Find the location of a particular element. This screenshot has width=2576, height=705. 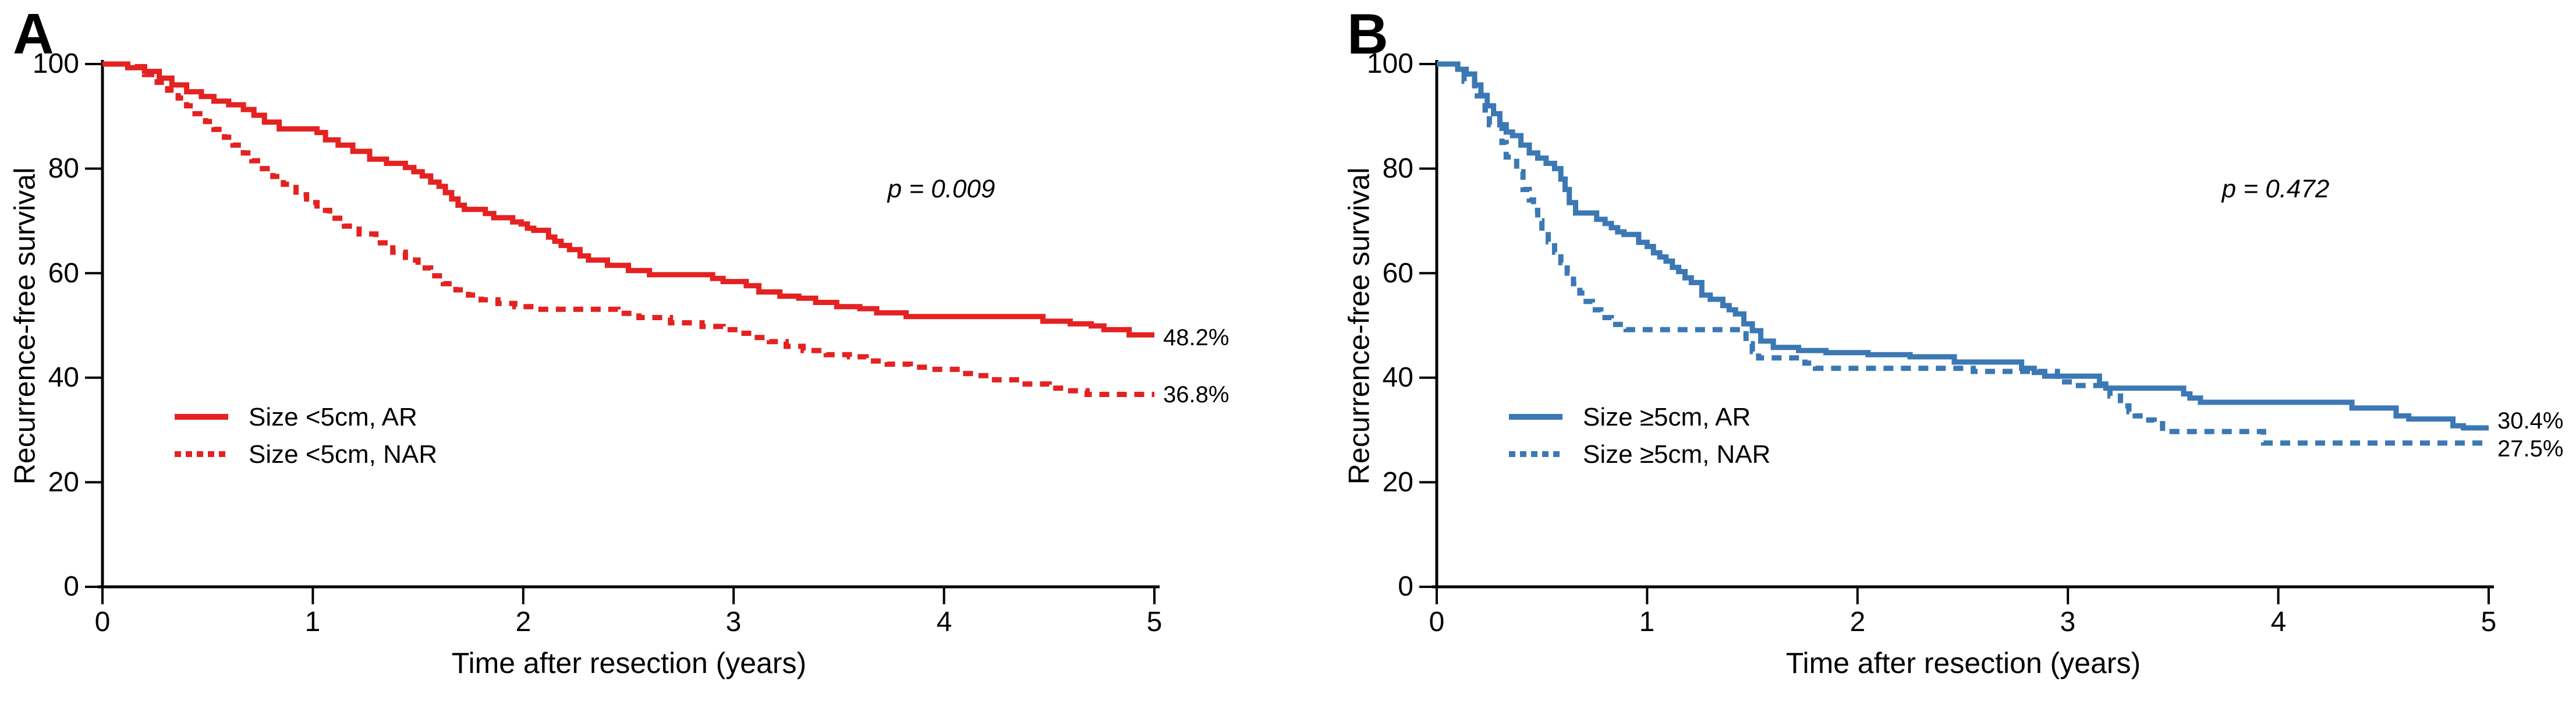

panel-letter: B is located at coordinates (1367, 34).